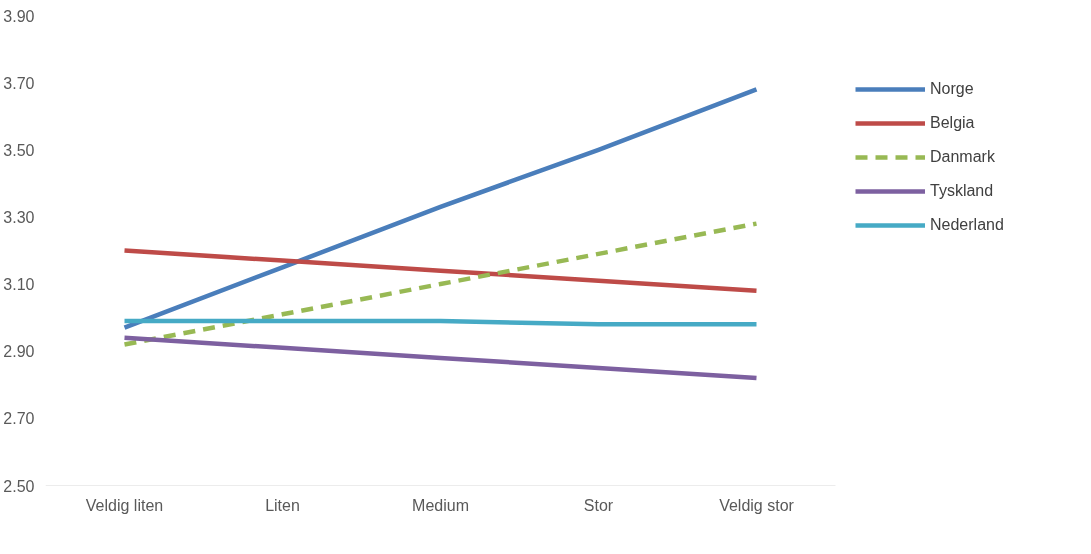  Describe the element at coordinates (962, 191) in the screenshot. I see `legend-label: Tyskland` at that location.